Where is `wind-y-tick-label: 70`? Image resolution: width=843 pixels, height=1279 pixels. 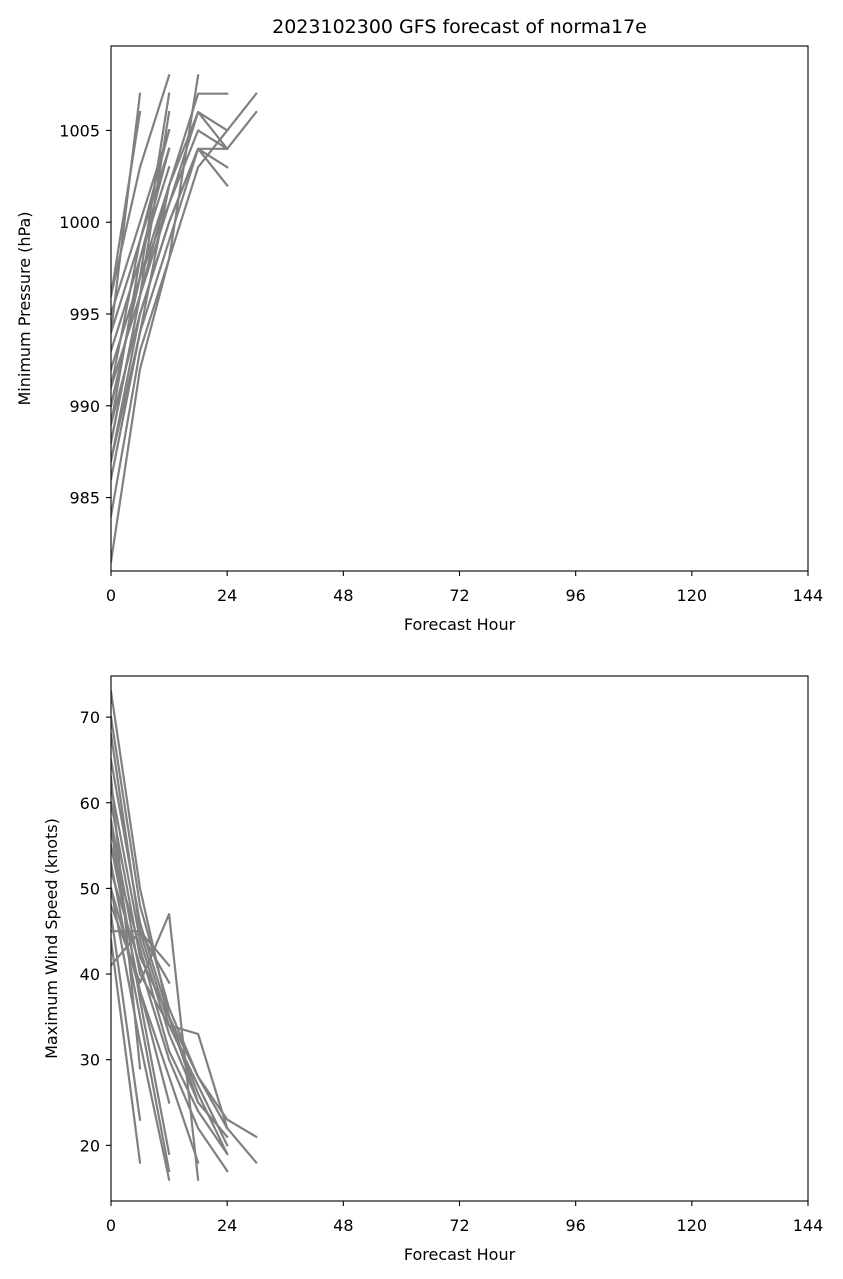
wind-y-tick-label: 70 is located at coordinates (90, 717).